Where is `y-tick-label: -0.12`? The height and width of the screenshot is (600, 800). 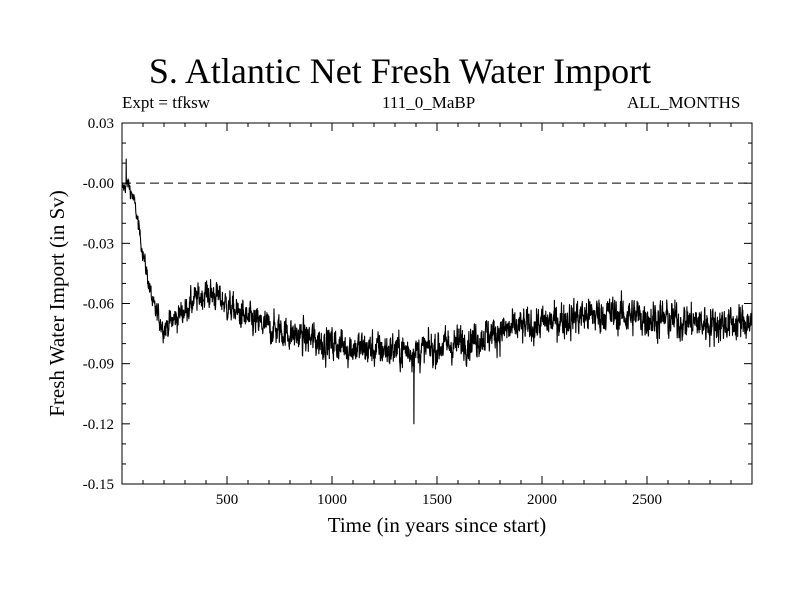
y-tick-label: -0.12 is located at coordinates (98, 425).